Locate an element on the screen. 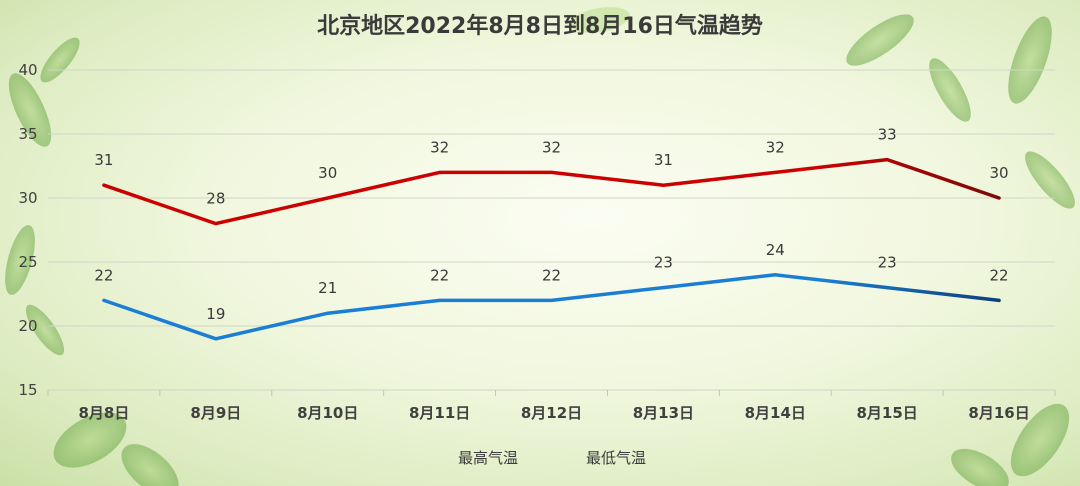 The height and width of the screenshot is (486, 1080). legend-label: 最低气温 is located at coordinates (616, 458).